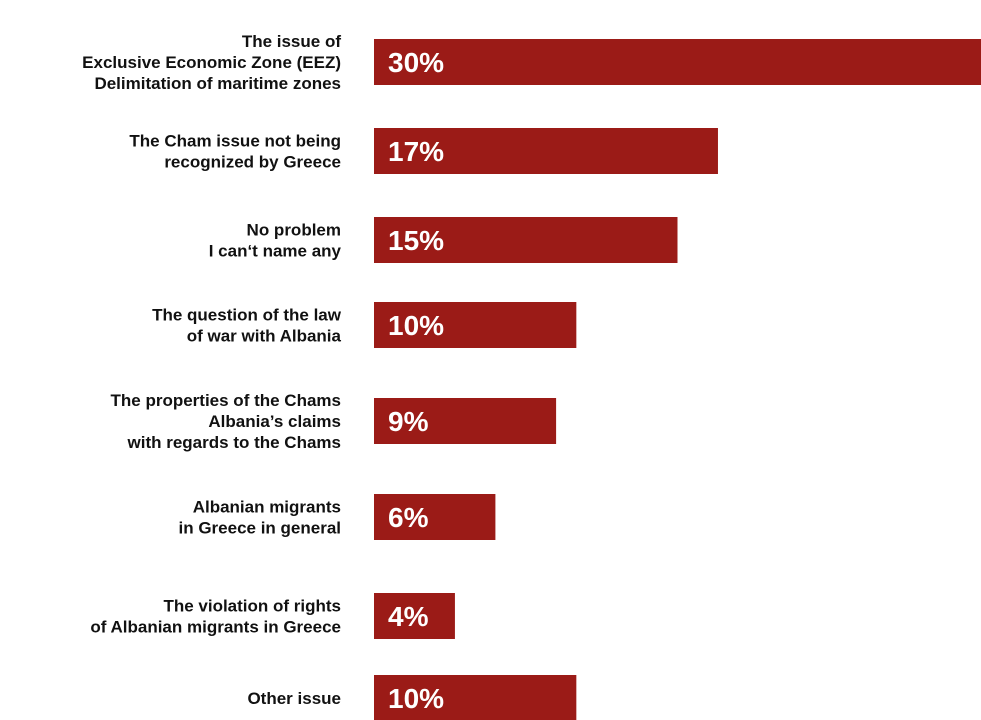 The image size is (981, 720). I want to click on category-label-line: The violation of rights, so click(252, 606).